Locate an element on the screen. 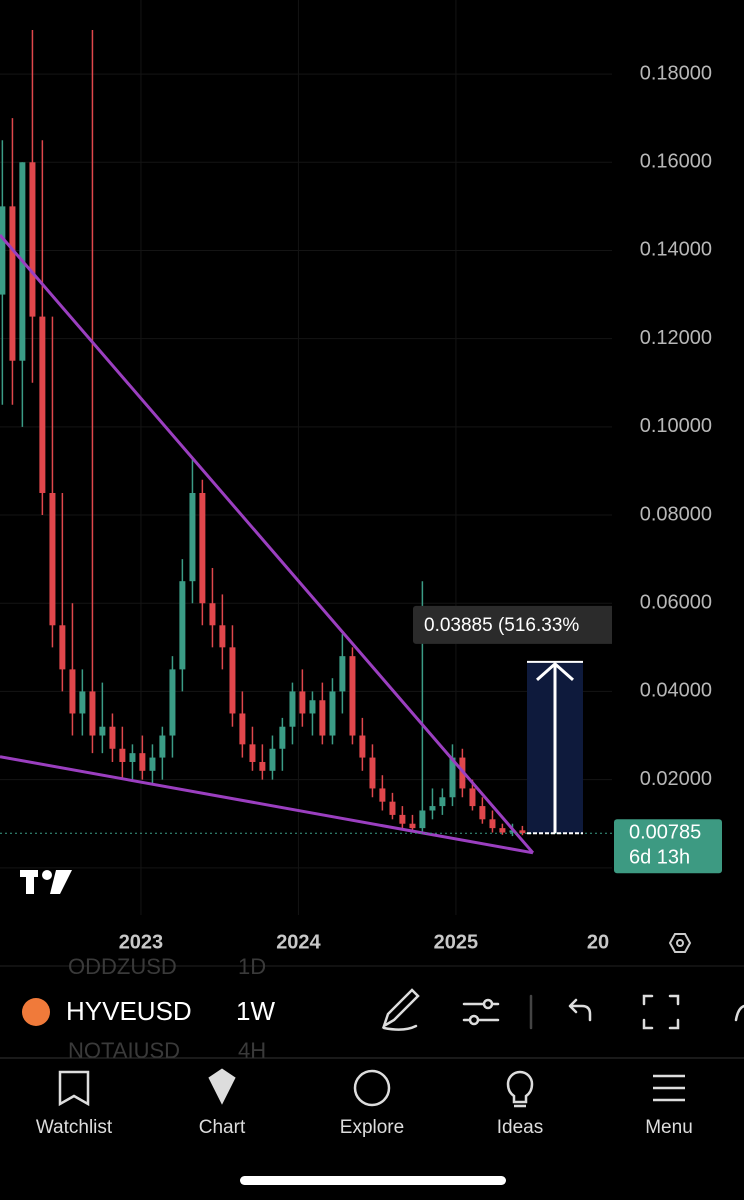 This screenshot has height=1200, width=744. watchlist-icon is located at coordinates (74, 1088).